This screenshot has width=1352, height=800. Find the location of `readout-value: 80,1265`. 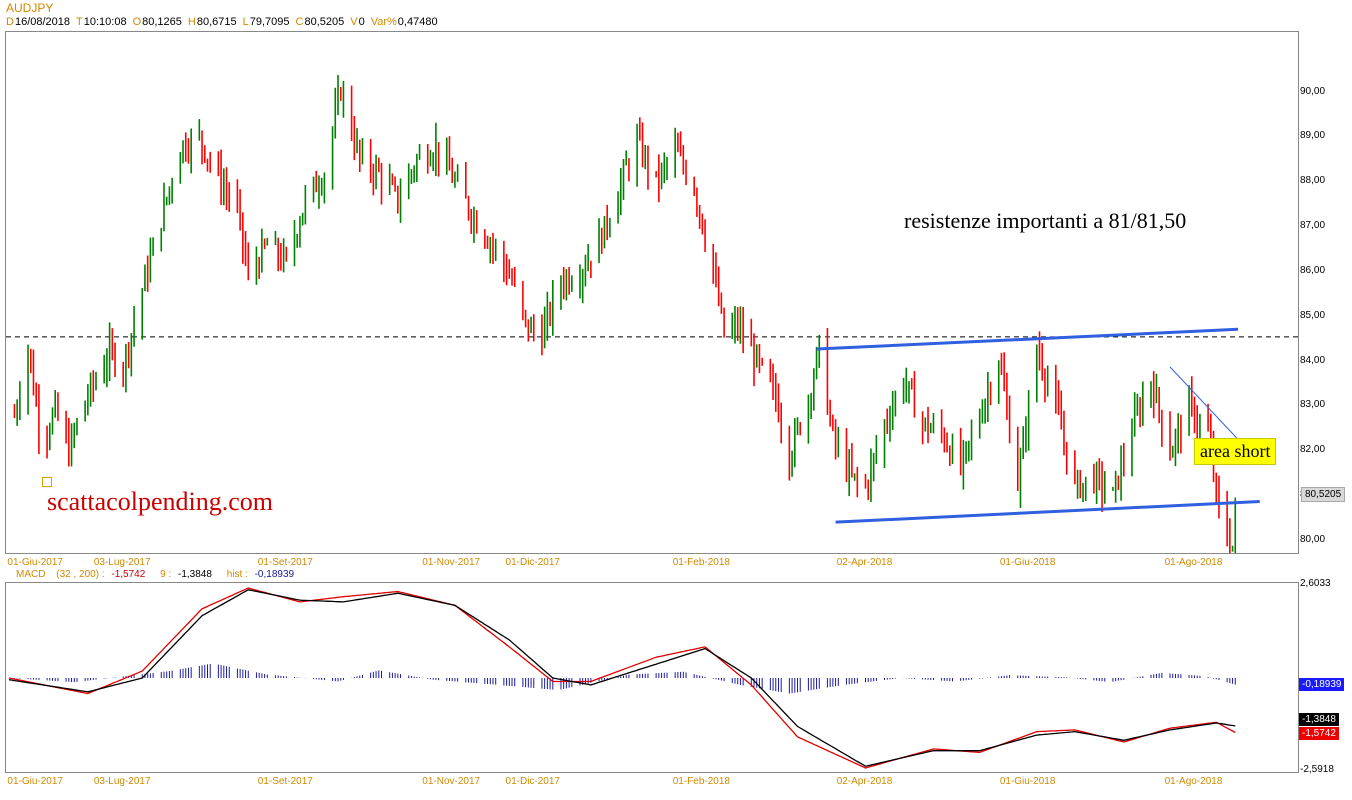

readout-value: 80,1265 is located at coordinates (162, 22).